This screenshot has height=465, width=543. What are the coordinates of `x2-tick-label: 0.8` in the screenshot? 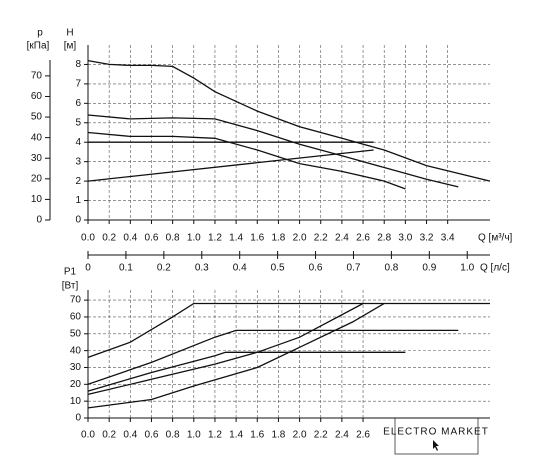 It's located at (391, 268).